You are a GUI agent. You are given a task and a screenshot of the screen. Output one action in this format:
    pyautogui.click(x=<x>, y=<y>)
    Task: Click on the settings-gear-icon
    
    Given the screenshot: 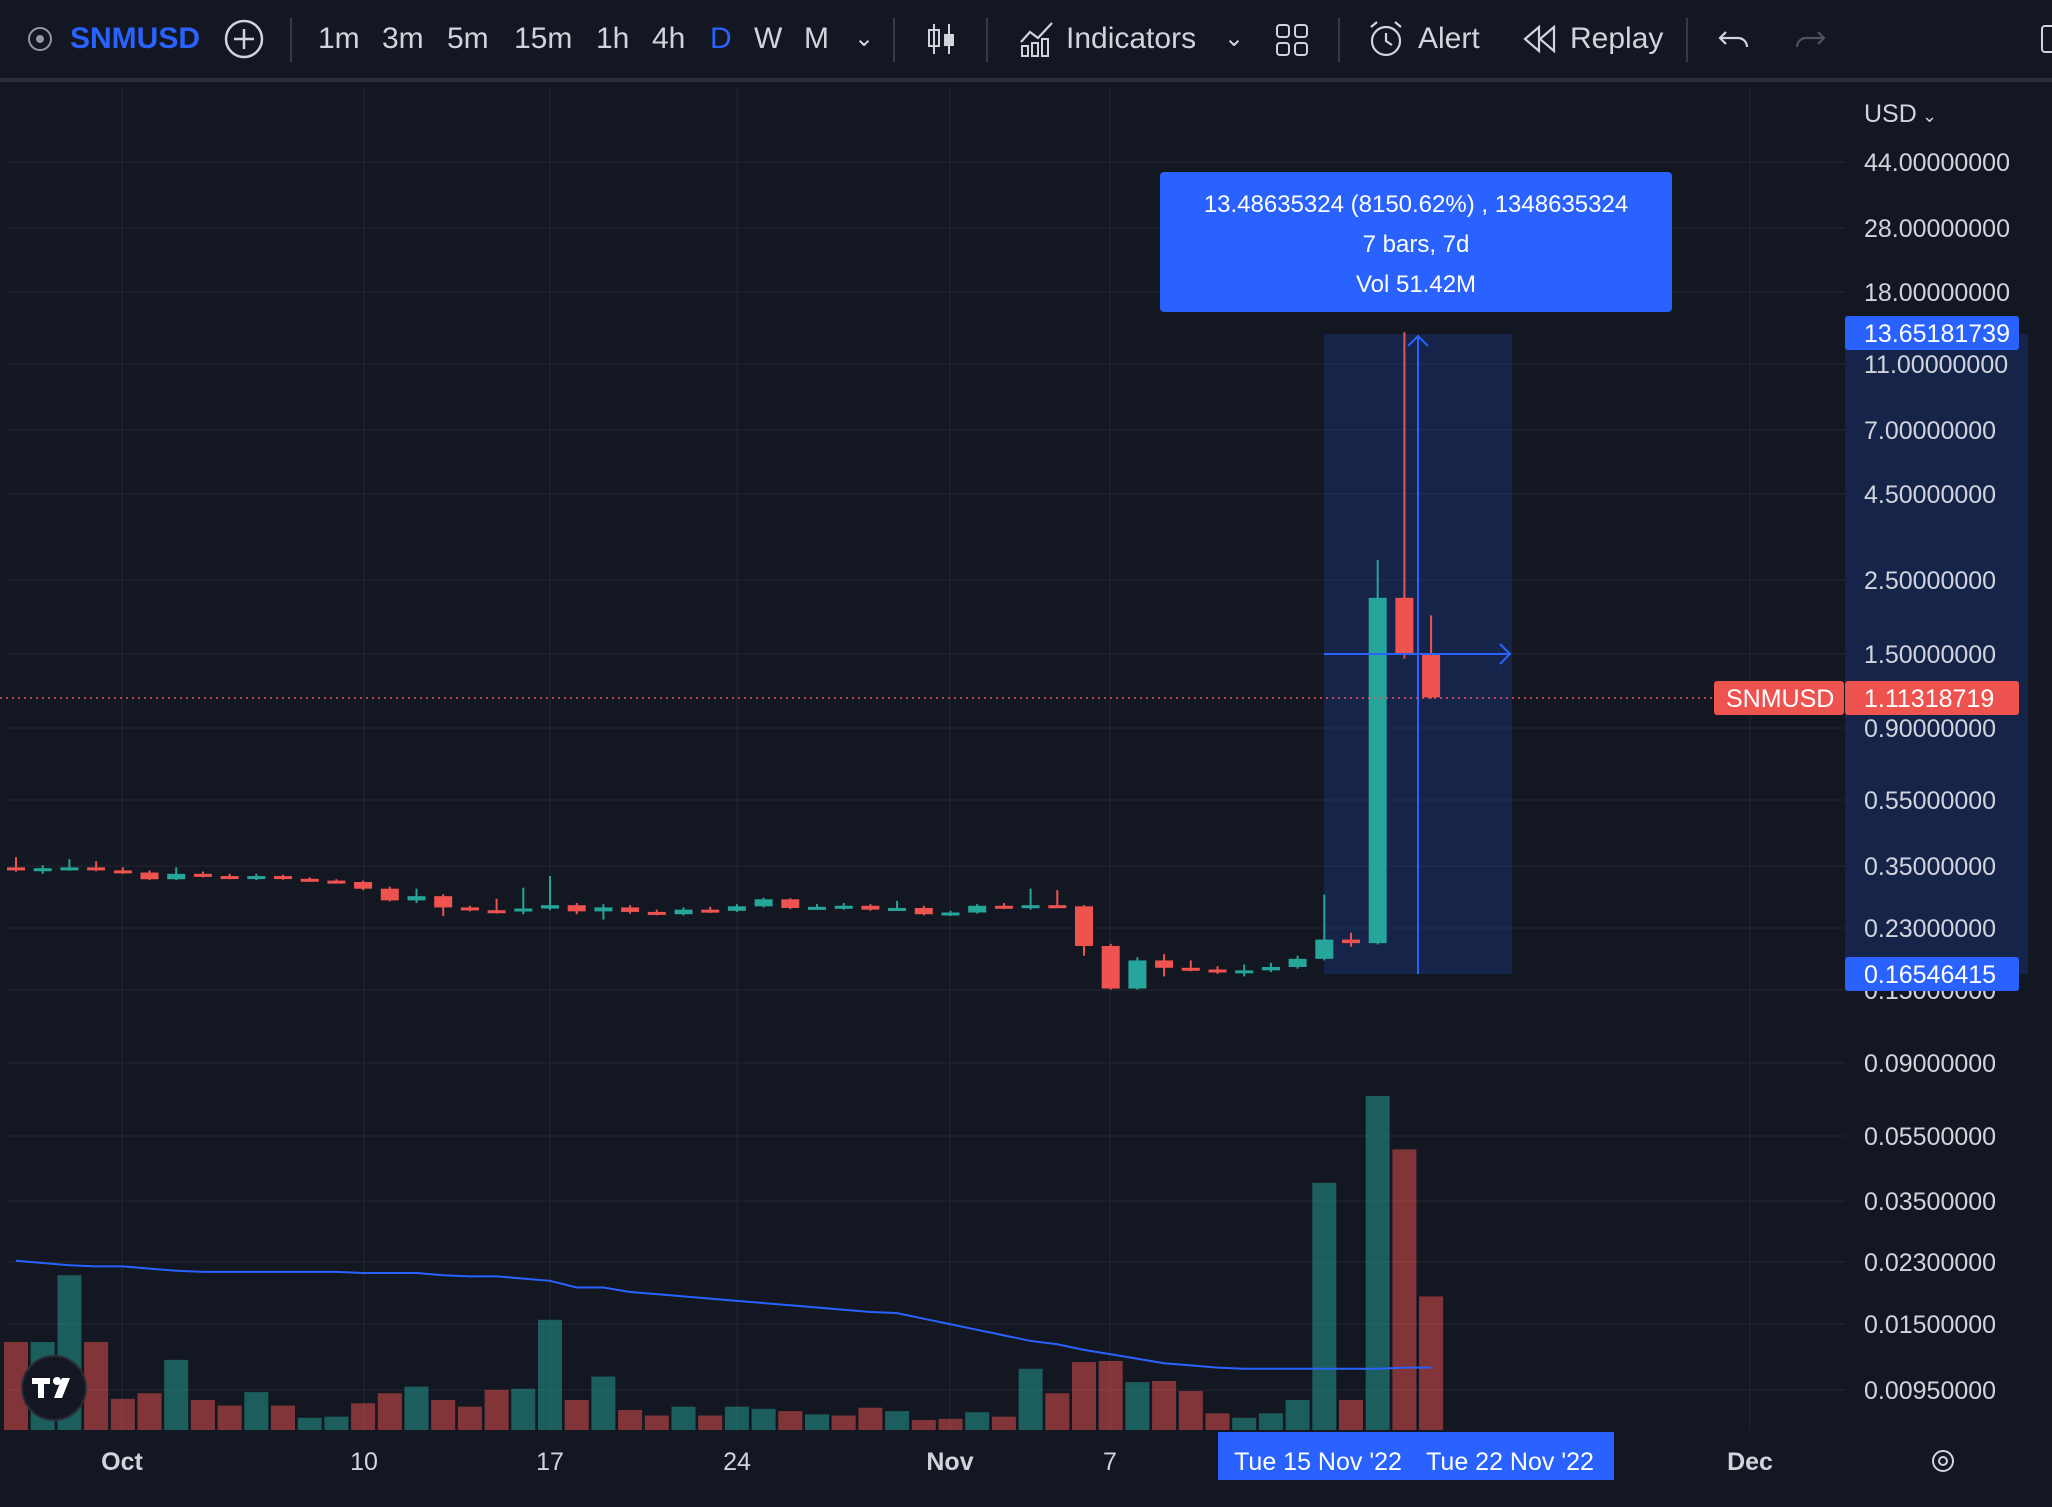 What is the action you would take?
    pyautogui.click(x=1943, y=1461)
    